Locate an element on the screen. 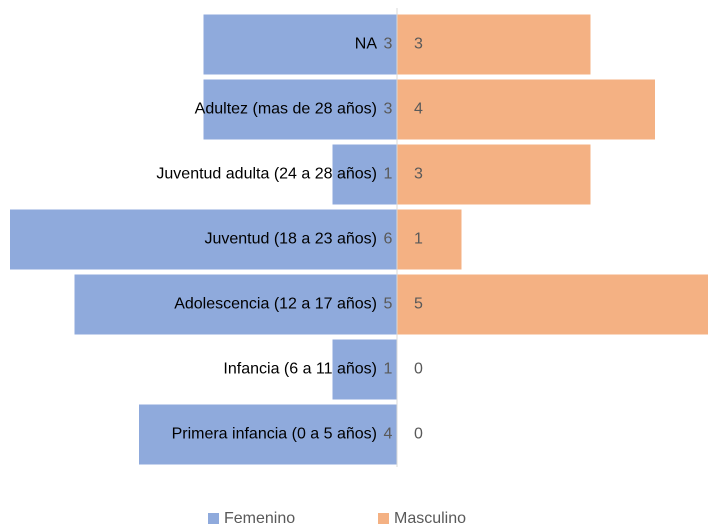  category-label: Juventud (18 a 23 años) is located at coordinates (290, 239).